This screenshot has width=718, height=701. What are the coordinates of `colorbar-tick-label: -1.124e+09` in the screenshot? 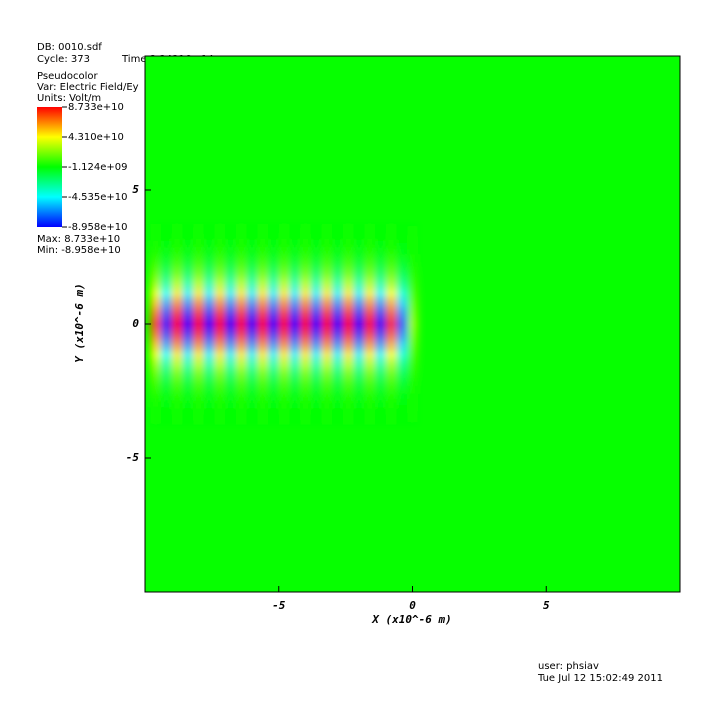 It's located at (98, 167).